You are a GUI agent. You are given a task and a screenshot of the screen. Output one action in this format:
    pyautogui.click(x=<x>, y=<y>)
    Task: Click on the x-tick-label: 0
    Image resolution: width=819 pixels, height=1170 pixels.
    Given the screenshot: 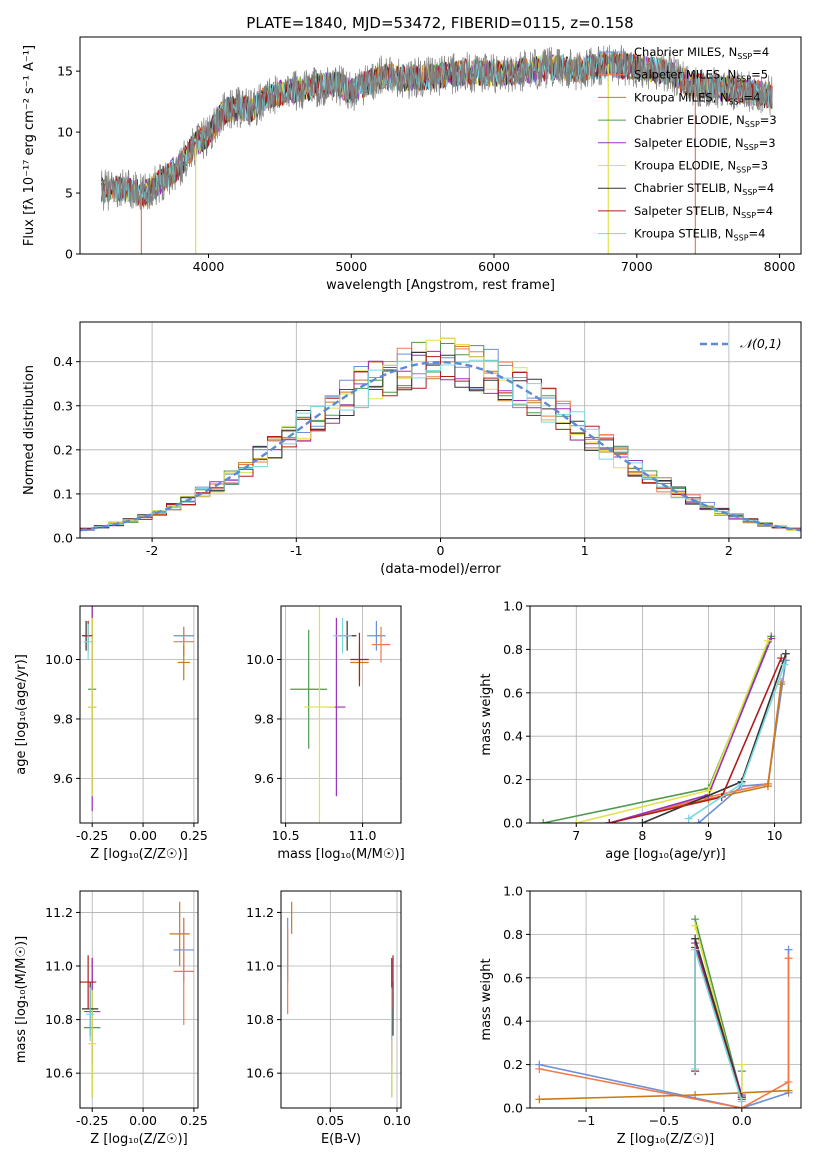 What is the action you would take?
    pyautogui.click(x=441, y=550)
    